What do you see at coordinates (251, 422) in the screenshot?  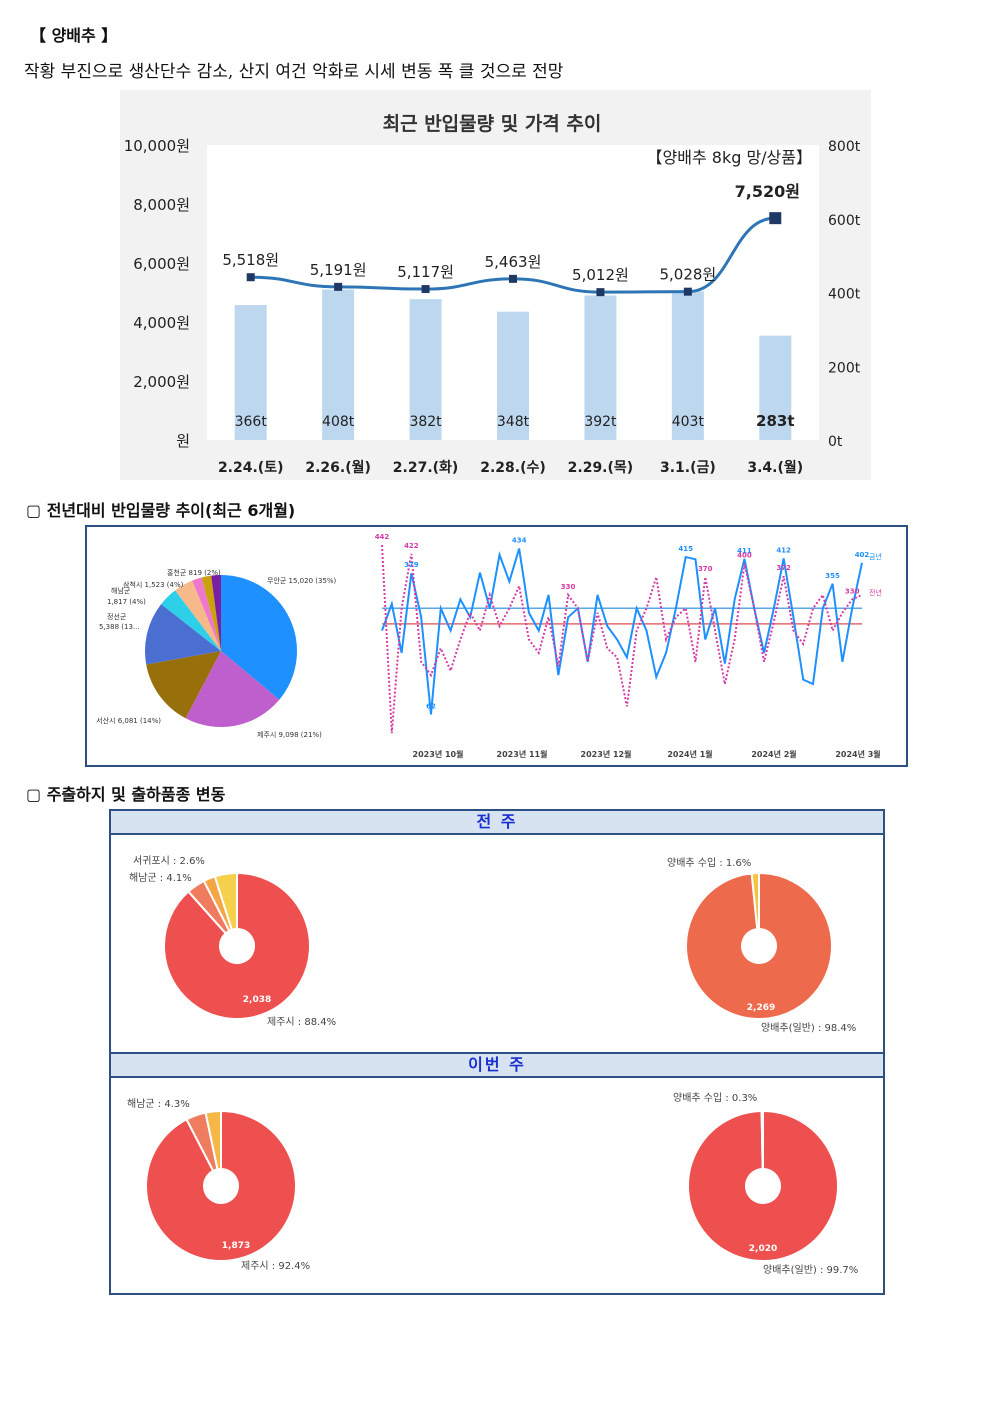 I see `volume-label: 366t` at bounding box center [251, 422].